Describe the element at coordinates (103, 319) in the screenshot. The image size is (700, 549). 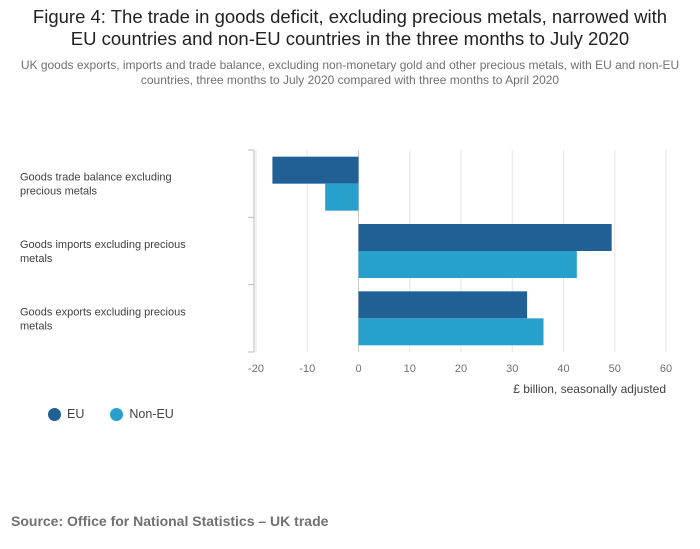
I see `category-label: Goods exports excluding precious metals` at that location.